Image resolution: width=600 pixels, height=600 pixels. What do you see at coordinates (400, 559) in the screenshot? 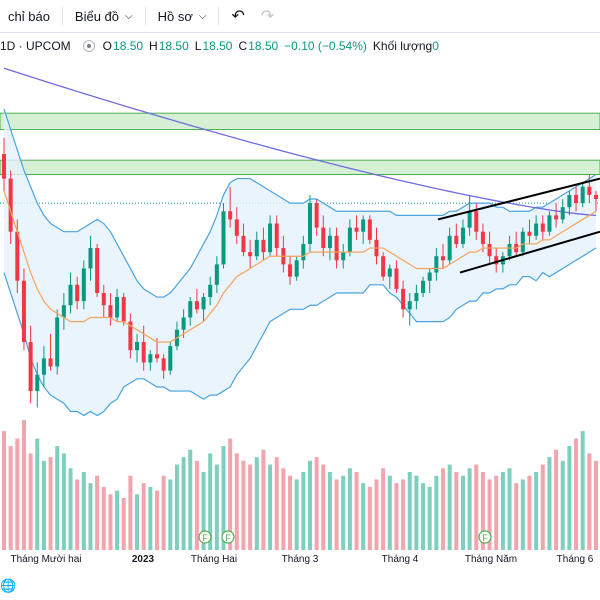
I see `x-tick-label: Tháng 4` at bounding box center [400, 559].